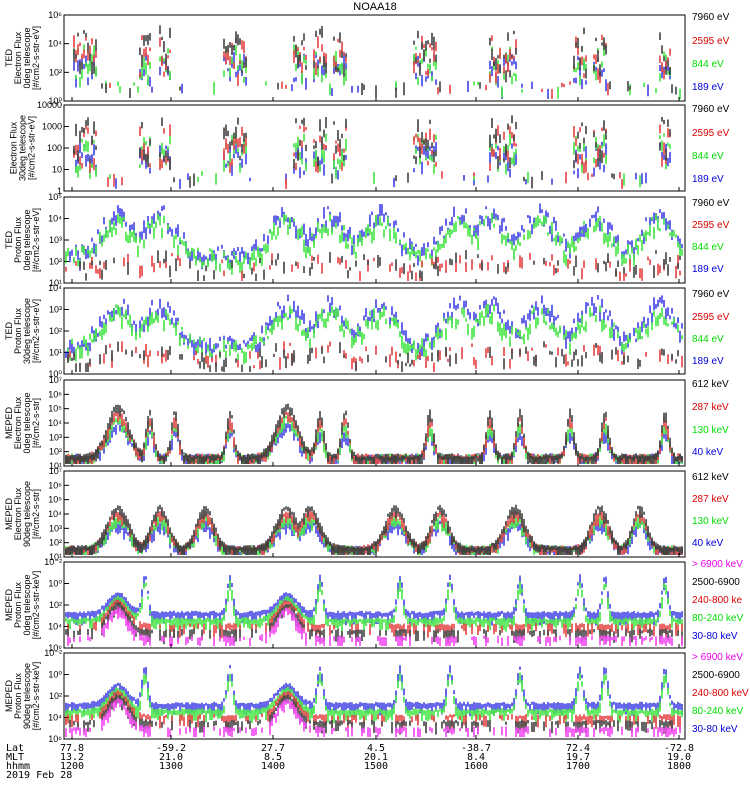 The height and width of the screenshot is (800, 750). Describe the element at coordinates (273, 748) in the screenshot. I see `footer-lat: 27.7` at that location.